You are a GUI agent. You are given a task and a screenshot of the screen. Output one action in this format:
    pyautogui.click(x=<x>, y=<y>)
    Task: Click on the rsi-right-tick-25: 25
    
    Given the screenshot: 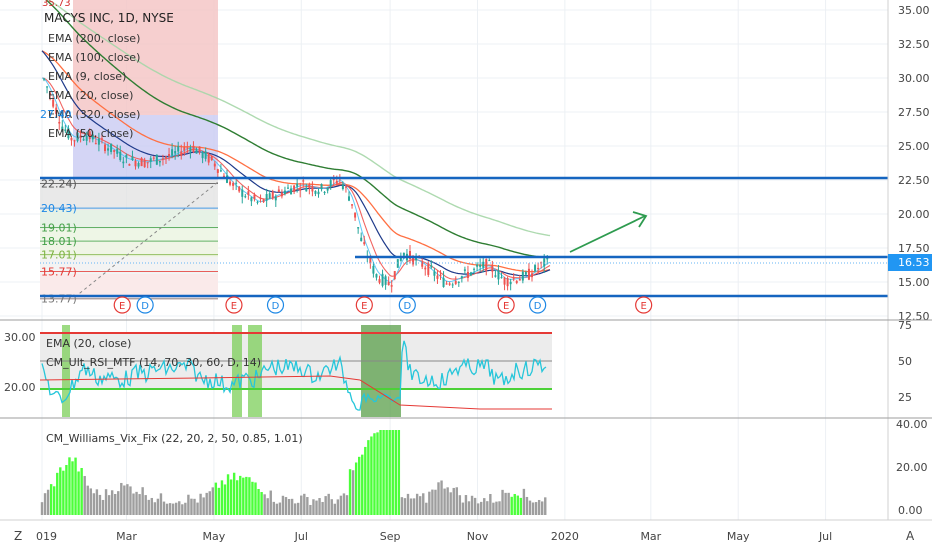 What is the action you would take?
    pyautogui.click(x=905, y=397)
    